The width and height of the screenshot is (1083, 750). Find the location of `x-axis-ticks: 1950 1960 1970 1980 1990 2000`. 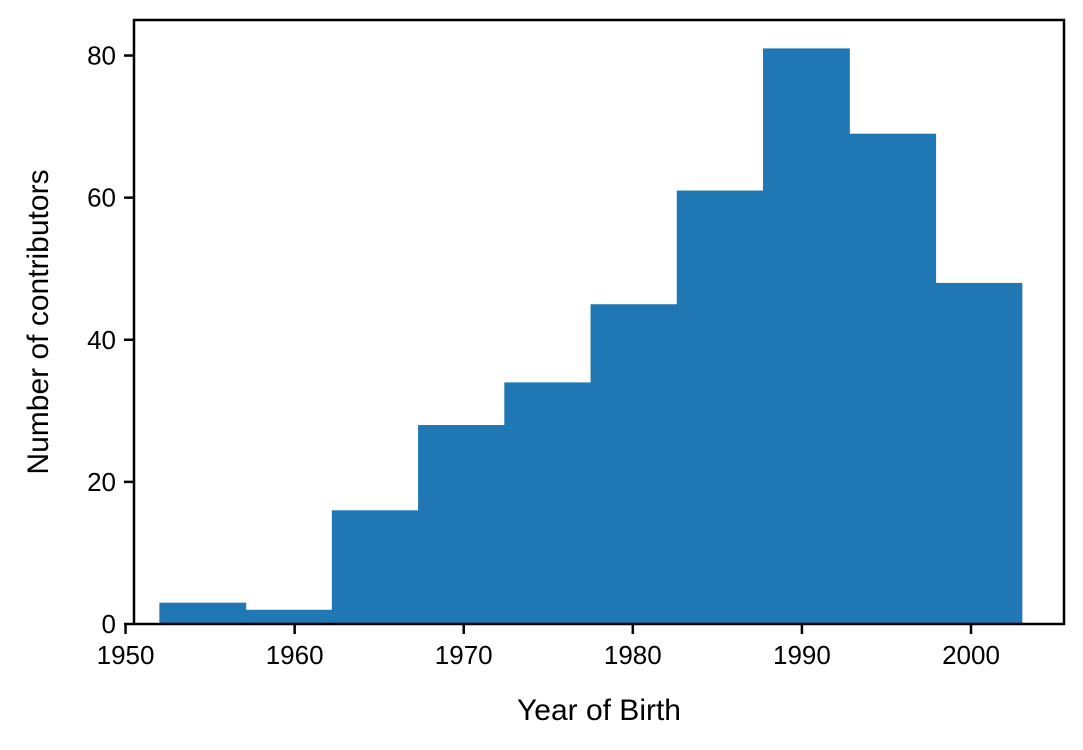

x-axis-ticks: 1950 1960 1970 1980 1990 2000 is located at coordinates (548, 647).